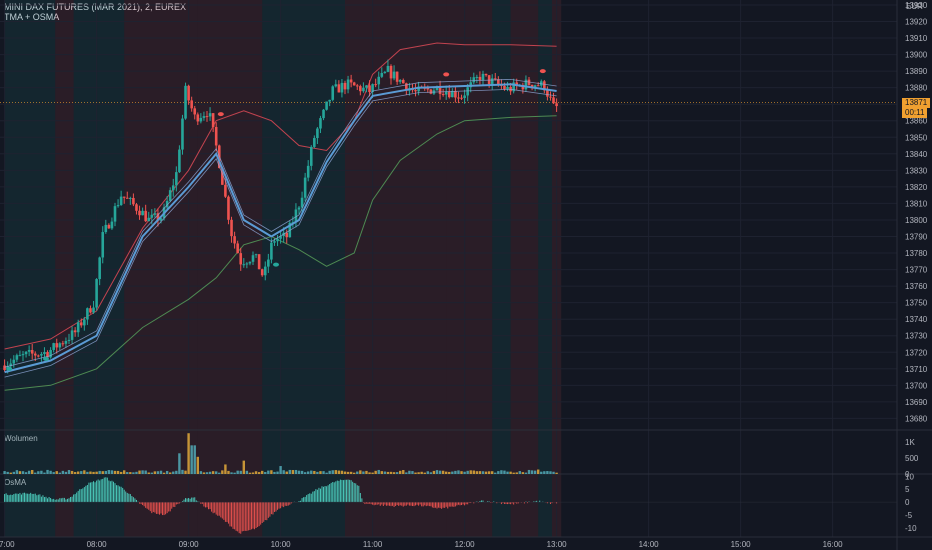 Image resolution: width=932 pixels, height=550 pixels. What do you see at coordinates (30, 268) in the screenshot?
I see `trend-zone-bull` at bounding box center [30, 268].